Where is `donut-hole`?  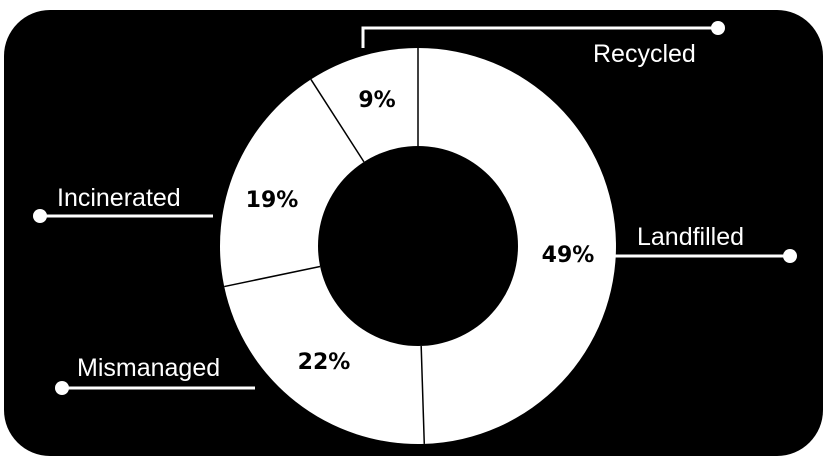
donut-hole is located at coordinates (418, 246).